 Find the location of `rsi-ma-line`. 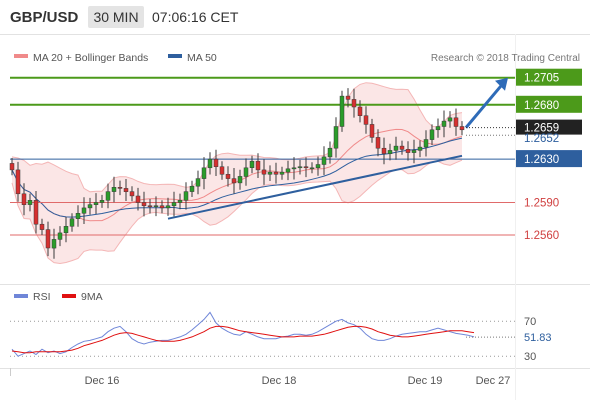

rsi-ma-line is located at coordinates (243, 339).